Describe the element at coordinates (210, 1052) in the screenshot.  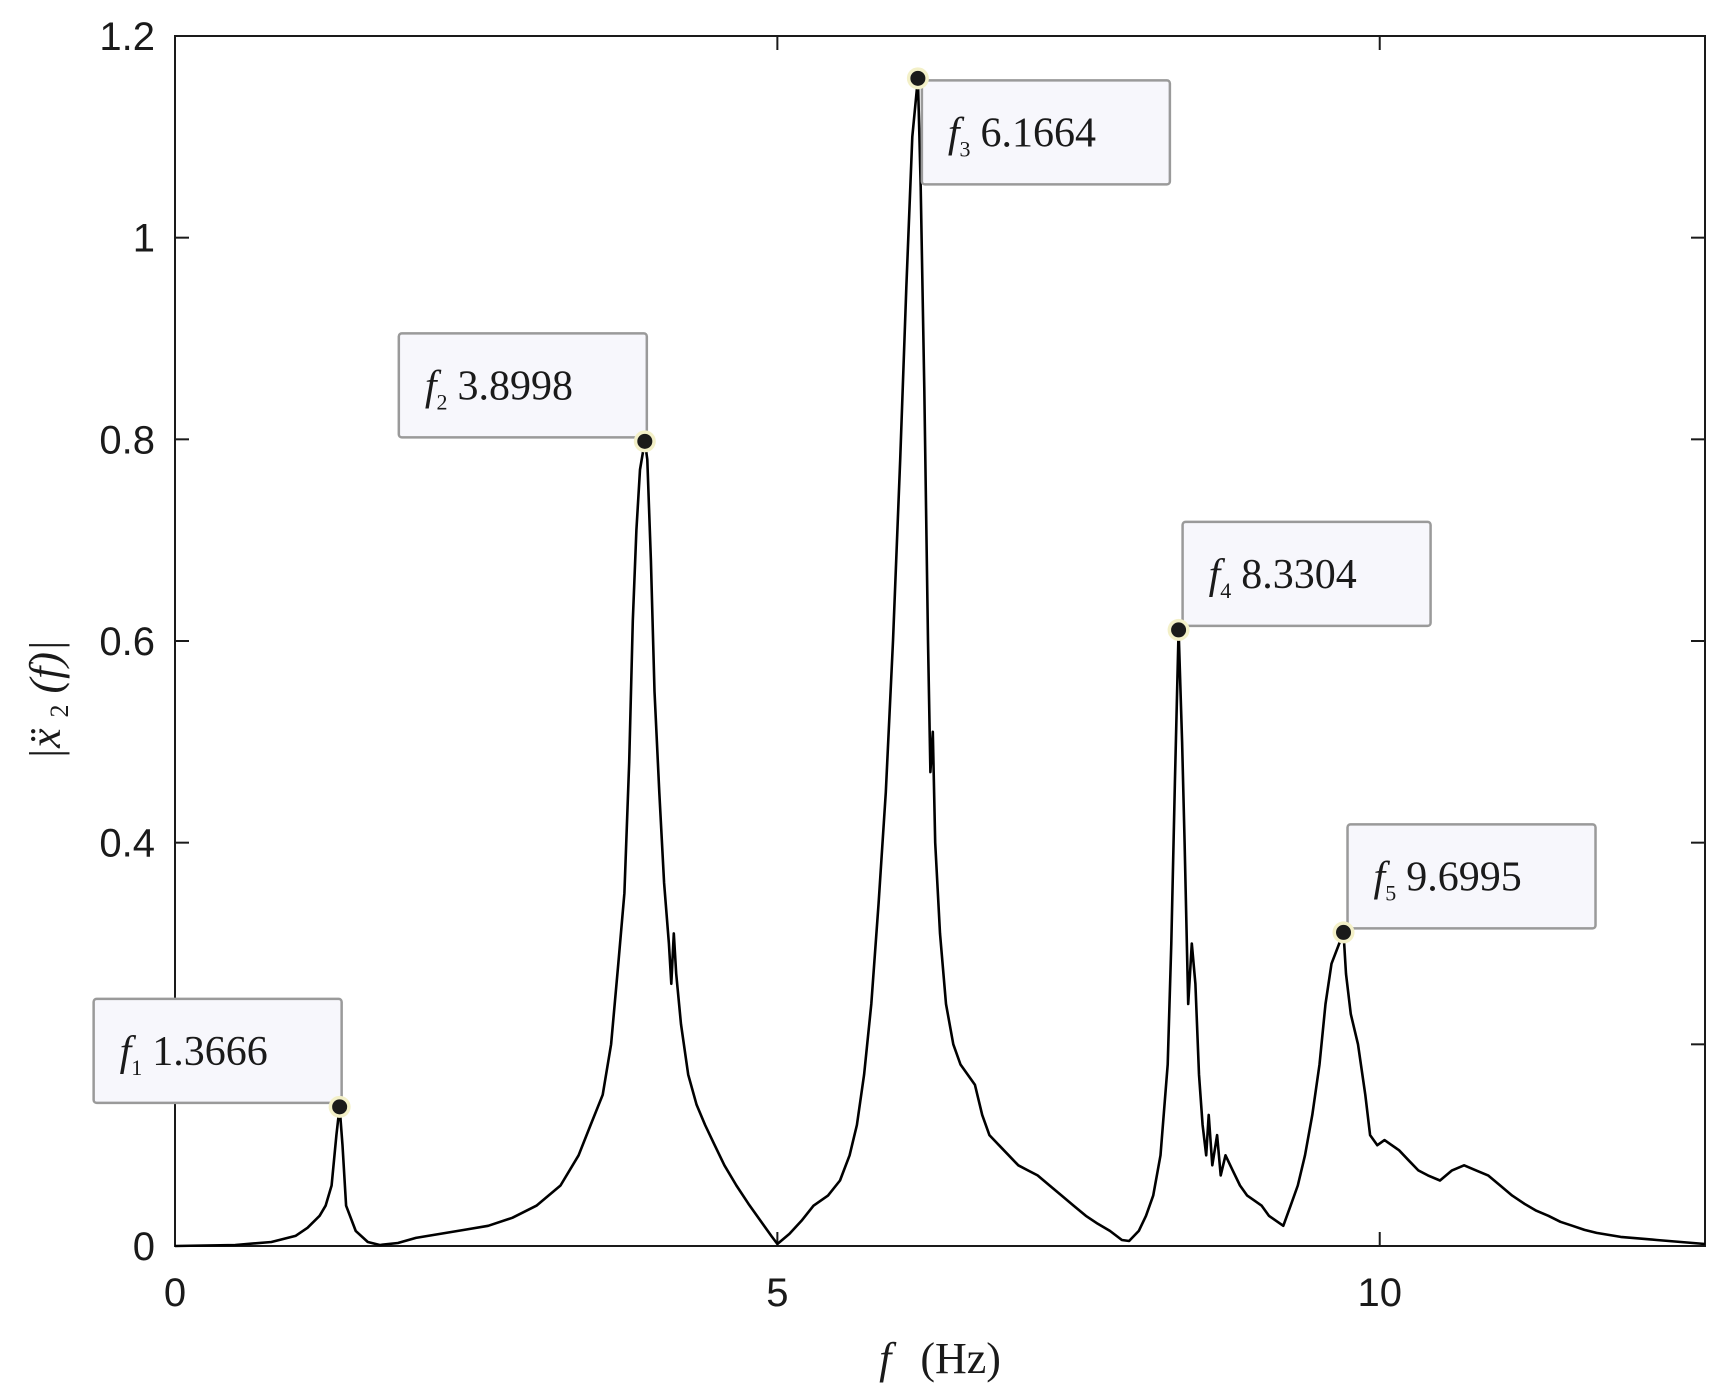
I see `annotation-value: 1.3666` at that location.